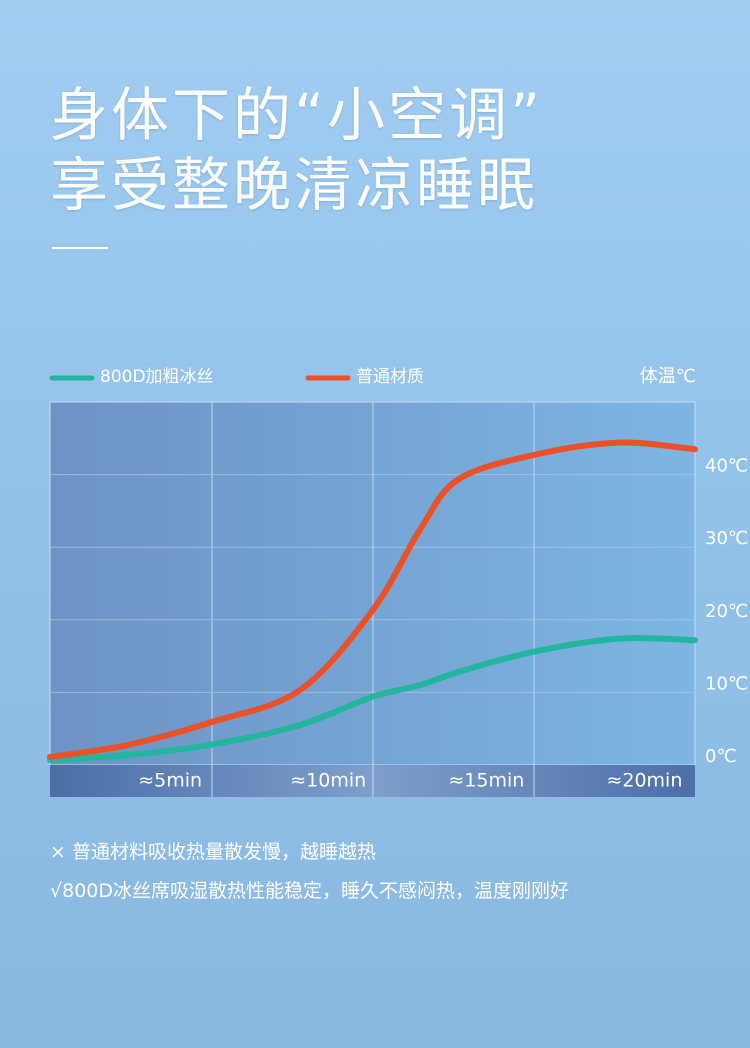 Image resolution: width=750 pixels, height=1048 pixels. What do you see at coordinates (294, 185) in the screenshot?
I see `headline: 享受整晚清凉睡眠` at bounding box center [294, 185].